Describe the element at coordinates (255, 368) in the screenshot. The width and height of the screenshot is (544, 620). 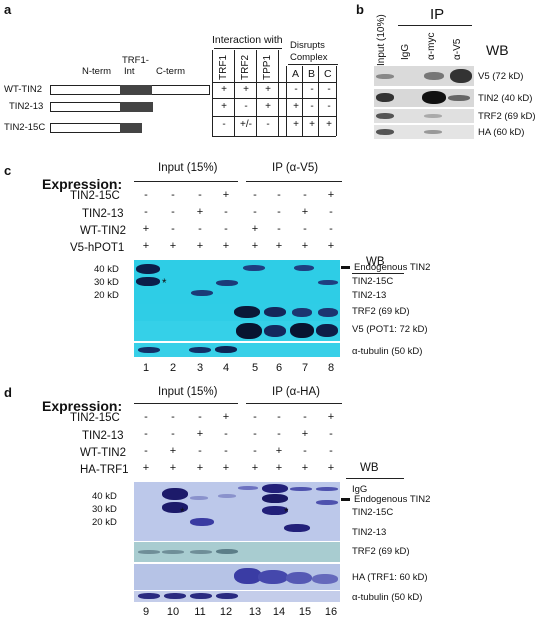
I see `lane-number: 5` at that location.